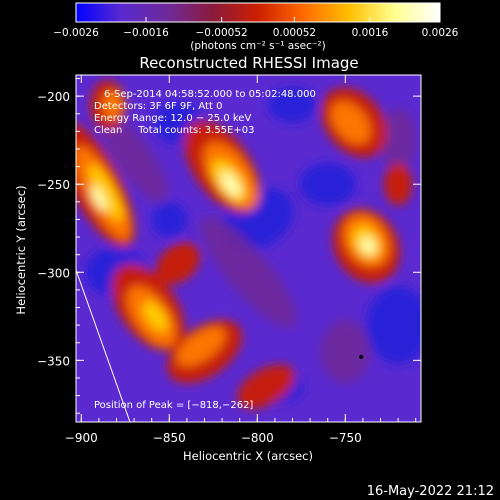 Image resolution: width=500 pixels, height=500 pixels. I want to click on footer-timestamp: 16-May-2022 21:12, so click(430, 491).